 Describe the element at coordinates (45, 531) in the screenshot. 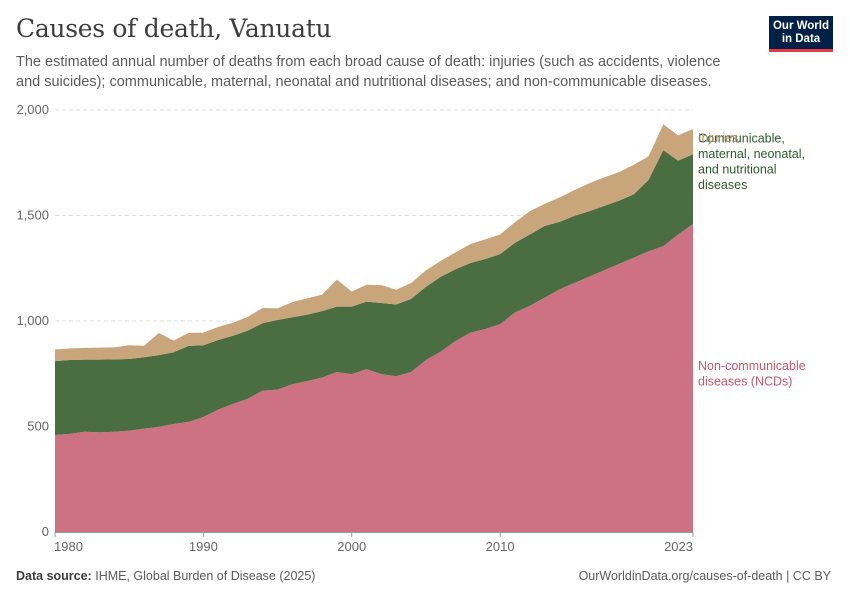

I see `y-tick-label: 0` at that location.